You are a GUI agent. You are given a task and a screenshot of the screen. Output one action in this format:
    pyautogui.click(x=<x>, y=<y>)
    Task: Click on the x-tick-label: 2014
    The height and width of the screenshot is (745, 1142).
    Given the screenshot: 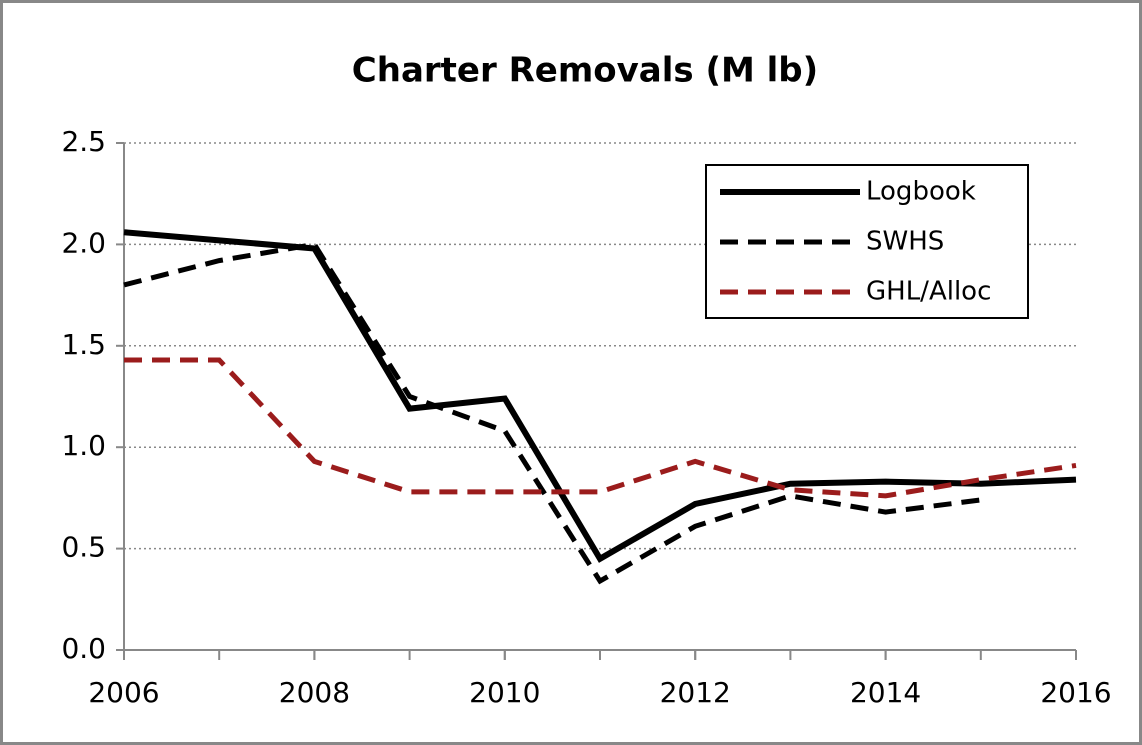 What is the action you would take?
    pyautogui.click(x=885, y=692)
    